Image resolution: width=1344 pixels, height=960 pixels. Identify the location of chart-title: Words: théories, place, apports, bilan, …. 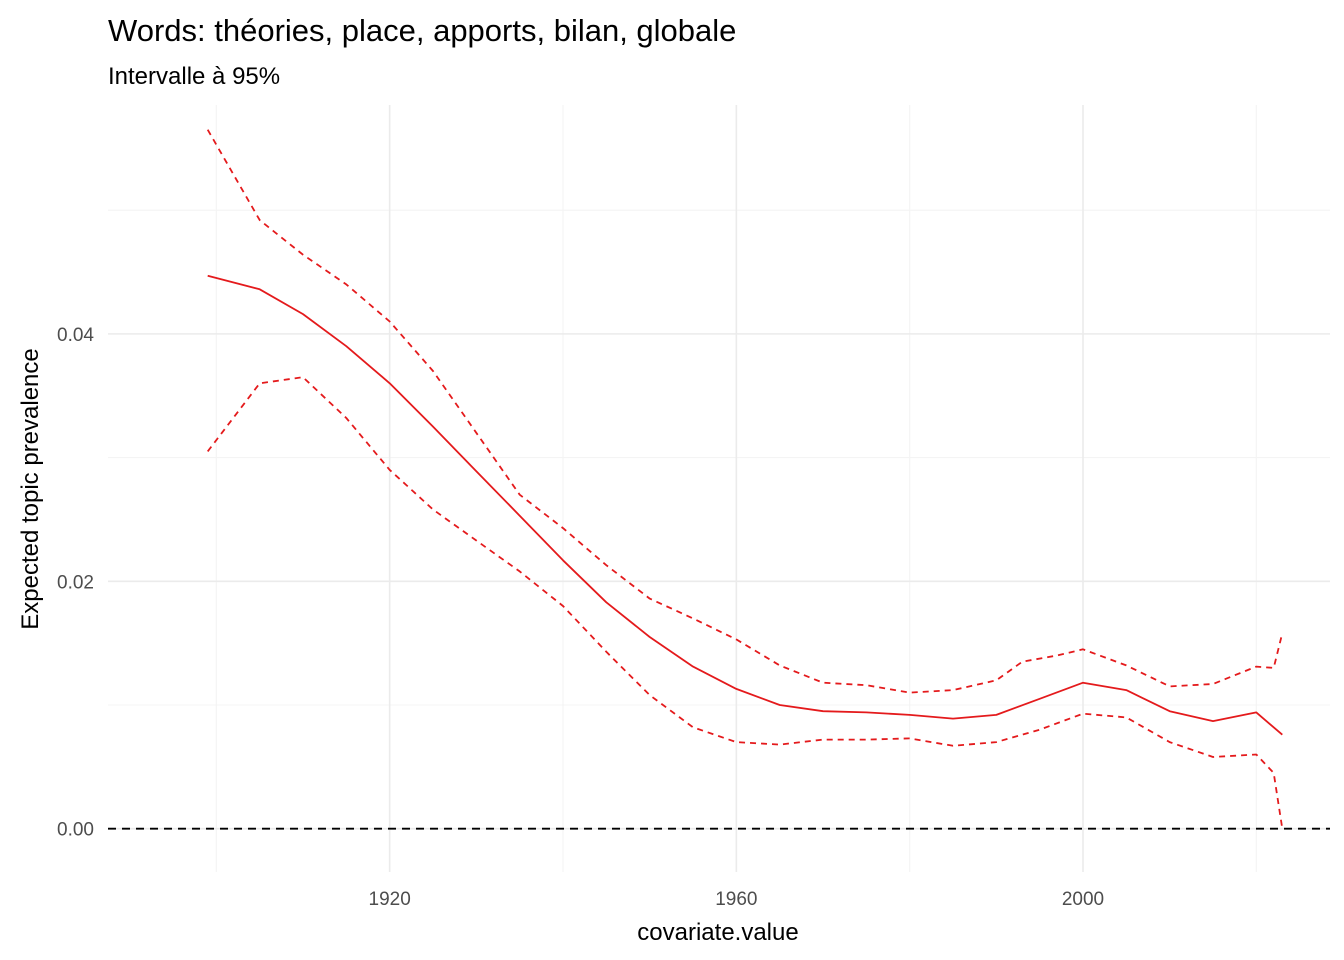
(422, 30).